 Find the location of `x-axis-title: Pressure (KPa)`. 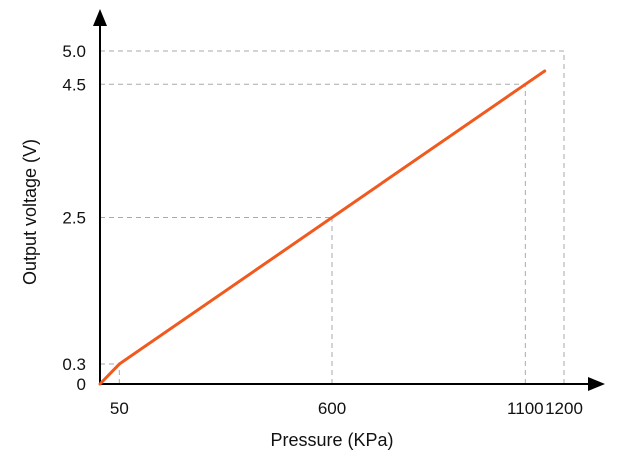

x-axis-title: Pressure (KPa) is located at coordinates (331, 440).